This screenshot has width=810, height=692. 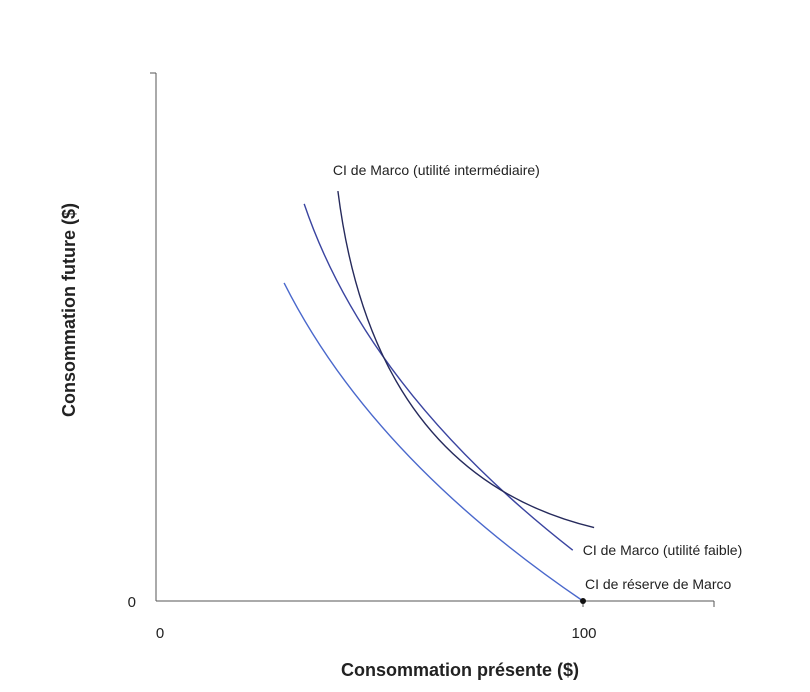 What do you see at coordinates (663, 550) in the screenshot?
I see `label-low-utility: CI de Marco (utilité faible)` at bounding box center [663, 550].